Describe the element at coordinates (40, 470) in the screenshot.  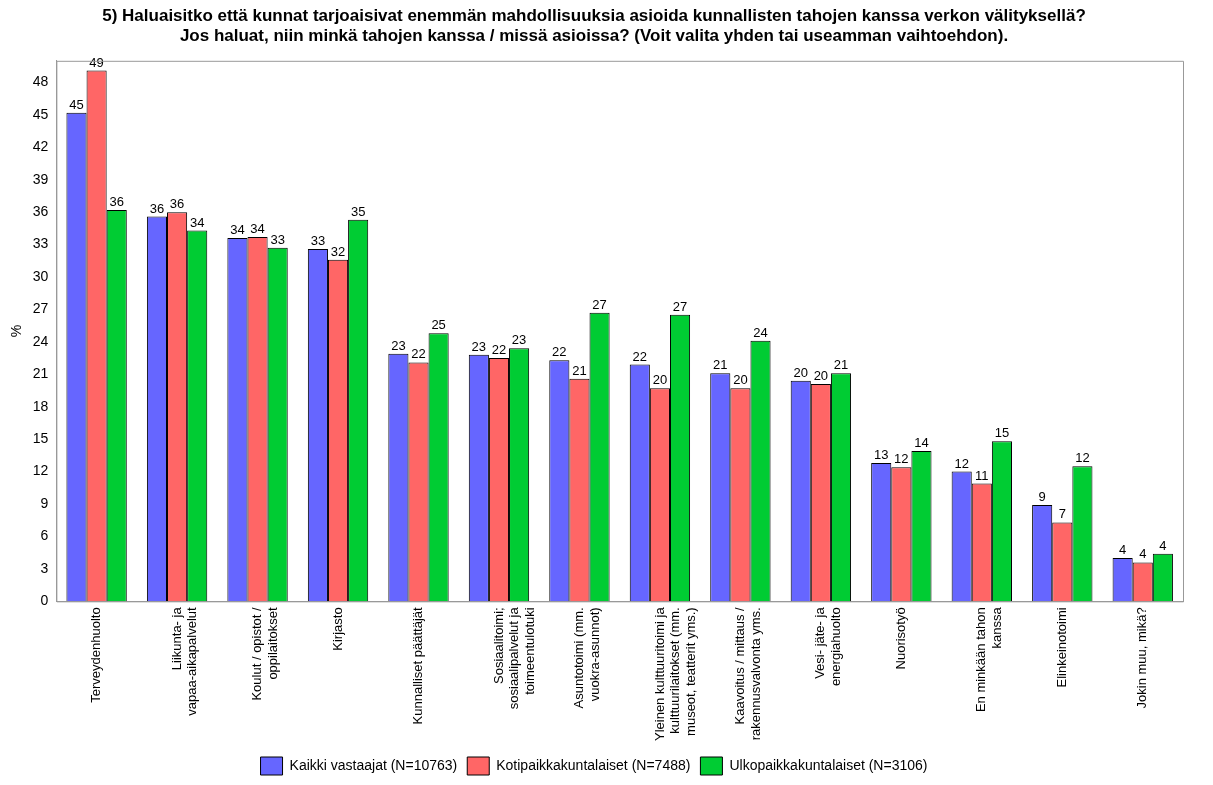
I see `y-tick-label: 12` at that location.